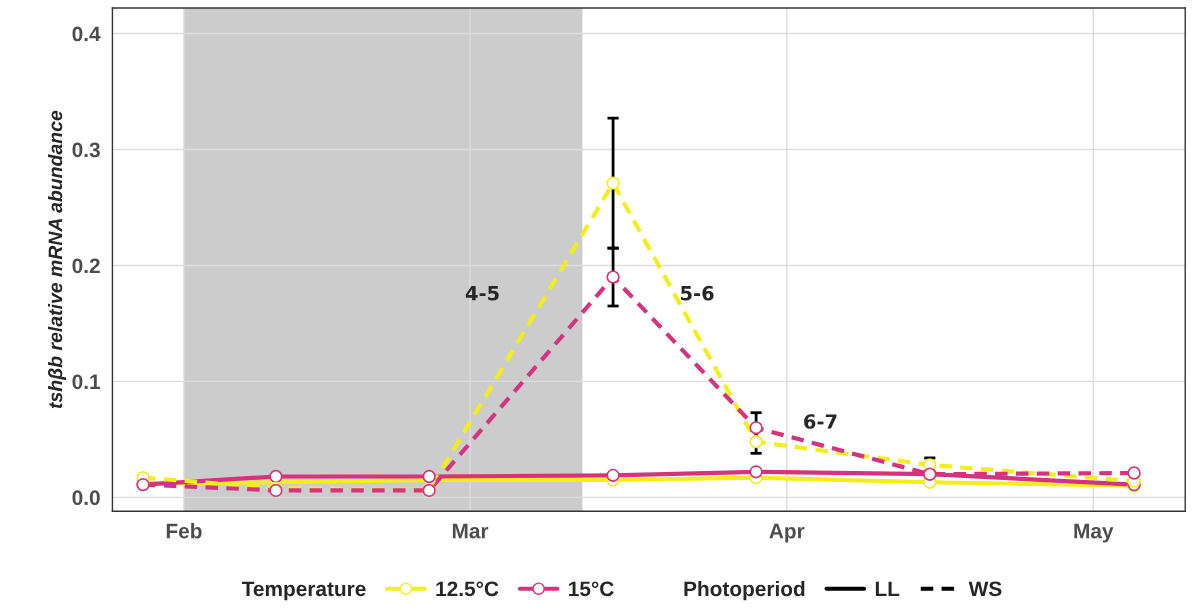  What do you see at coordinates (303, 591) in the screenshot?
I see `legend-title: Temperature` at bounding box center [303, 591].